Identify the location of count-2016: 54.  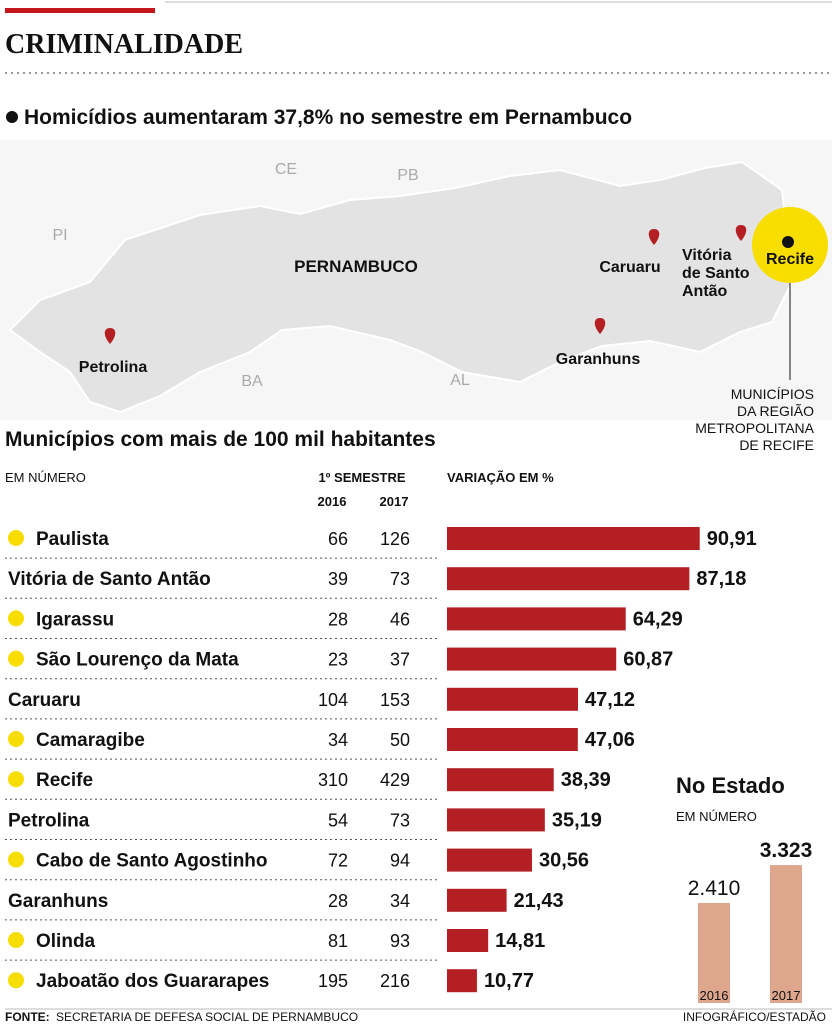
(338, 820).